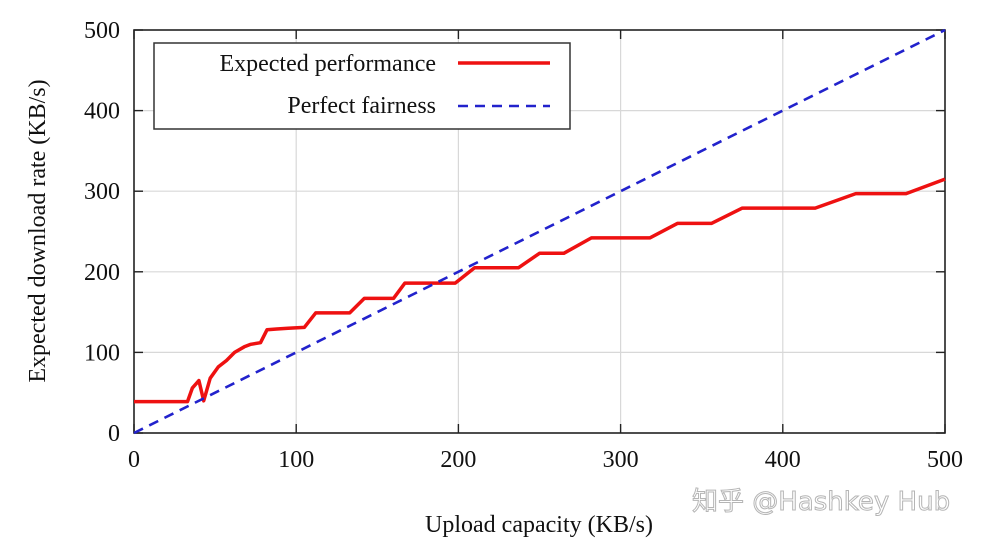 The height and width of the screenshot is (545, 984). Describe the element at coordinates (327, 64) in the screenshot. I see `legend-label-expected-performance: Expected performance` at that location.